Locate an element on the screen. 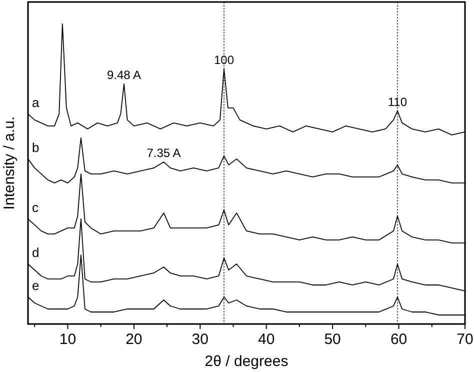  x-tick-label: 50 is located at coordinates (332, 339).